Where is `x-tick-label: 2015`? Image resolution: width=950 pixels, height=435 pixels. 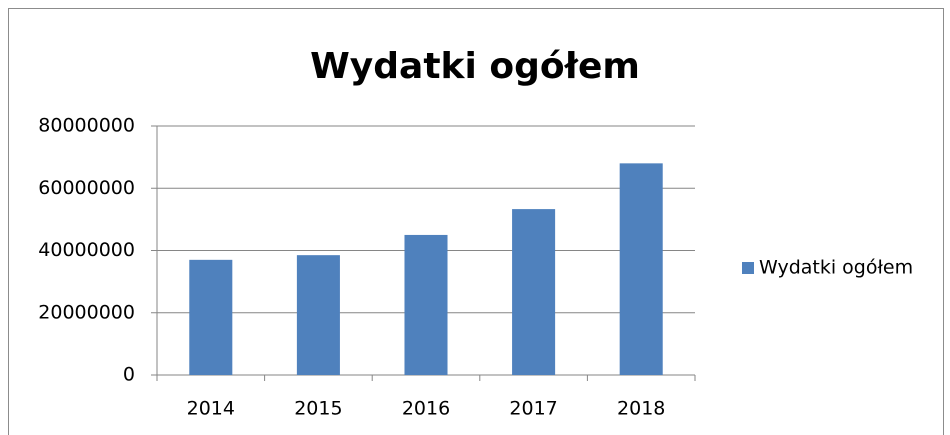
x-tick-label: 2015 is located at coordinates (318, 409).